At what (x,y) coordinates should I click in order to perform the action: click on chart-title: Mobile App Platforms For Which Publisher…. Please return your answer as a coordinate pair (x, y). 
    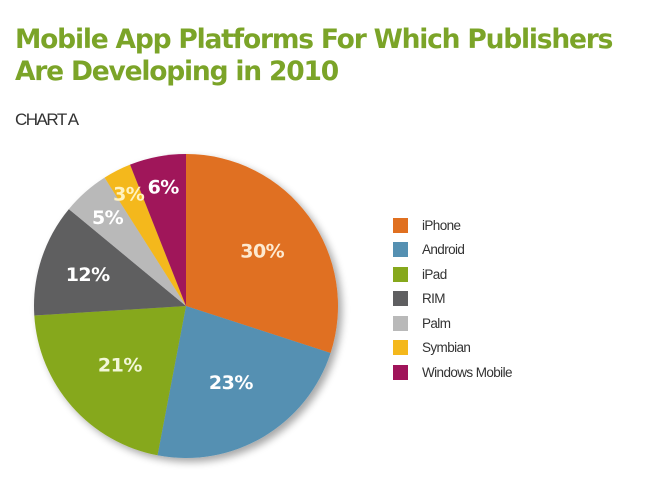
    Looking at the image, I should click on (330, 56).